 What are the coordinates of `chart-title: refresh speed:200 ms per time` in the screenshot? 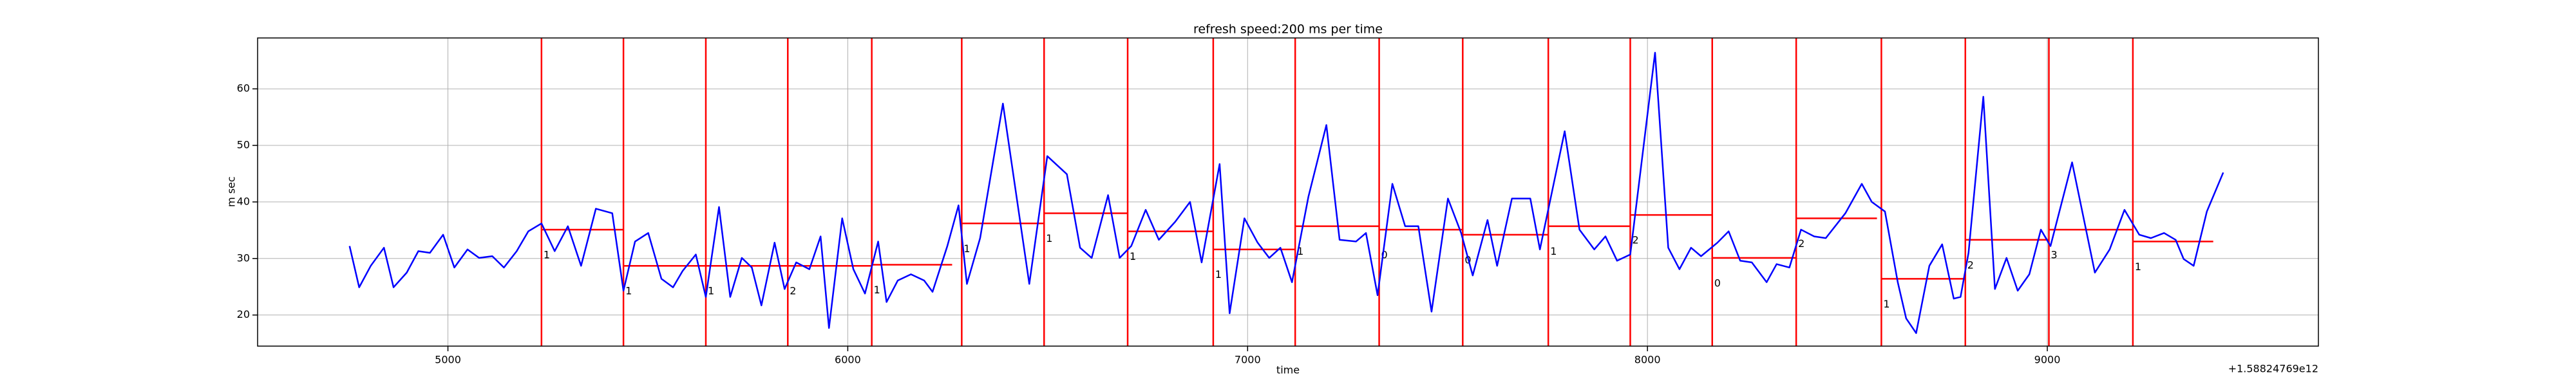 It's located at (1288, 30).